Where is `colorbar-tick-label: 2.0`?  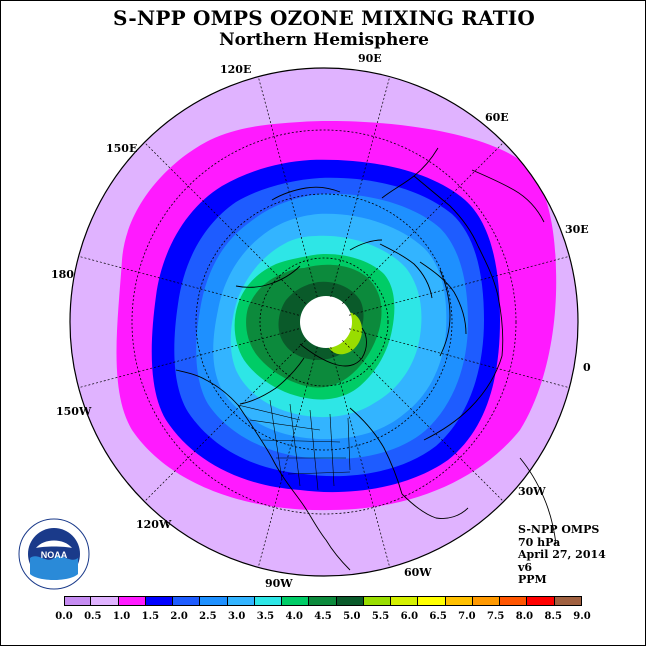
colorbar-tick-label: 2.0 is located at coordinates (179, 616).